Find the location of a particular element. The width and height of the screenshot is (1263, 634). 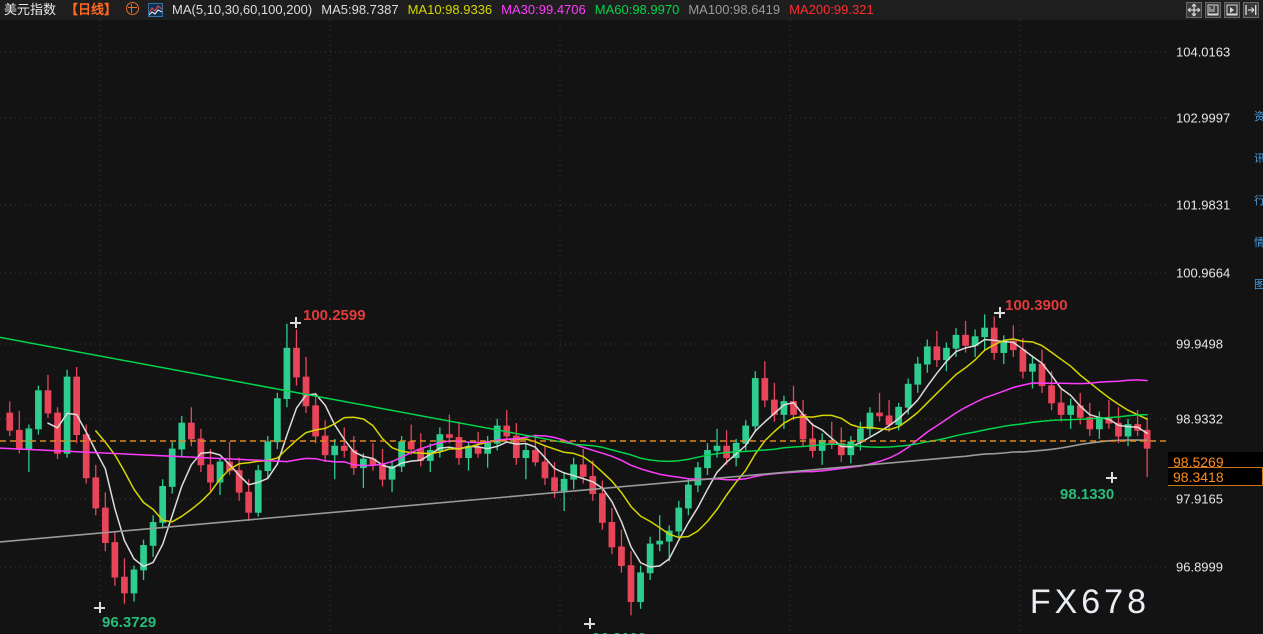

ma-title-label: MA(5,10,30,60,100,200) is located at coordinates (242, 9).